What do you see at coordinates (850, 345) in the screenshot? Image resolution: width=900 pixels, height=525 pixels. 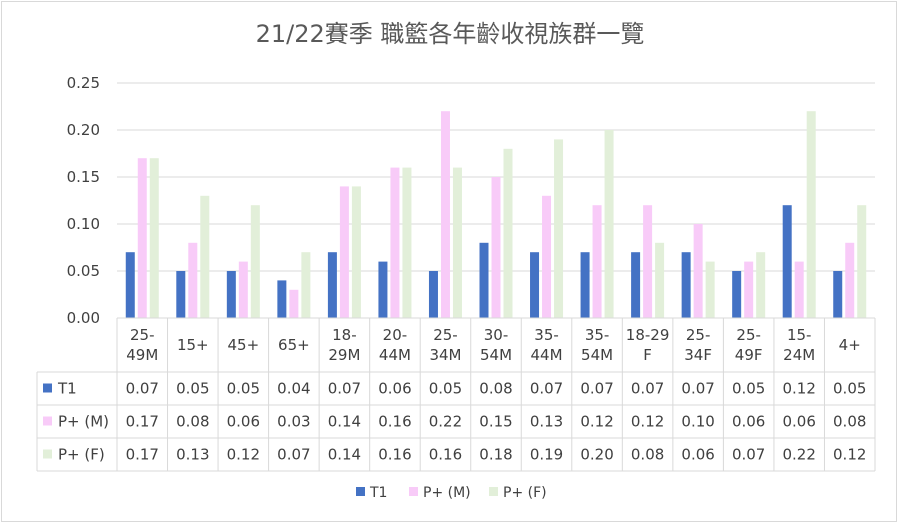 I see `category-label: 4+` at bounding box center [850, 345].